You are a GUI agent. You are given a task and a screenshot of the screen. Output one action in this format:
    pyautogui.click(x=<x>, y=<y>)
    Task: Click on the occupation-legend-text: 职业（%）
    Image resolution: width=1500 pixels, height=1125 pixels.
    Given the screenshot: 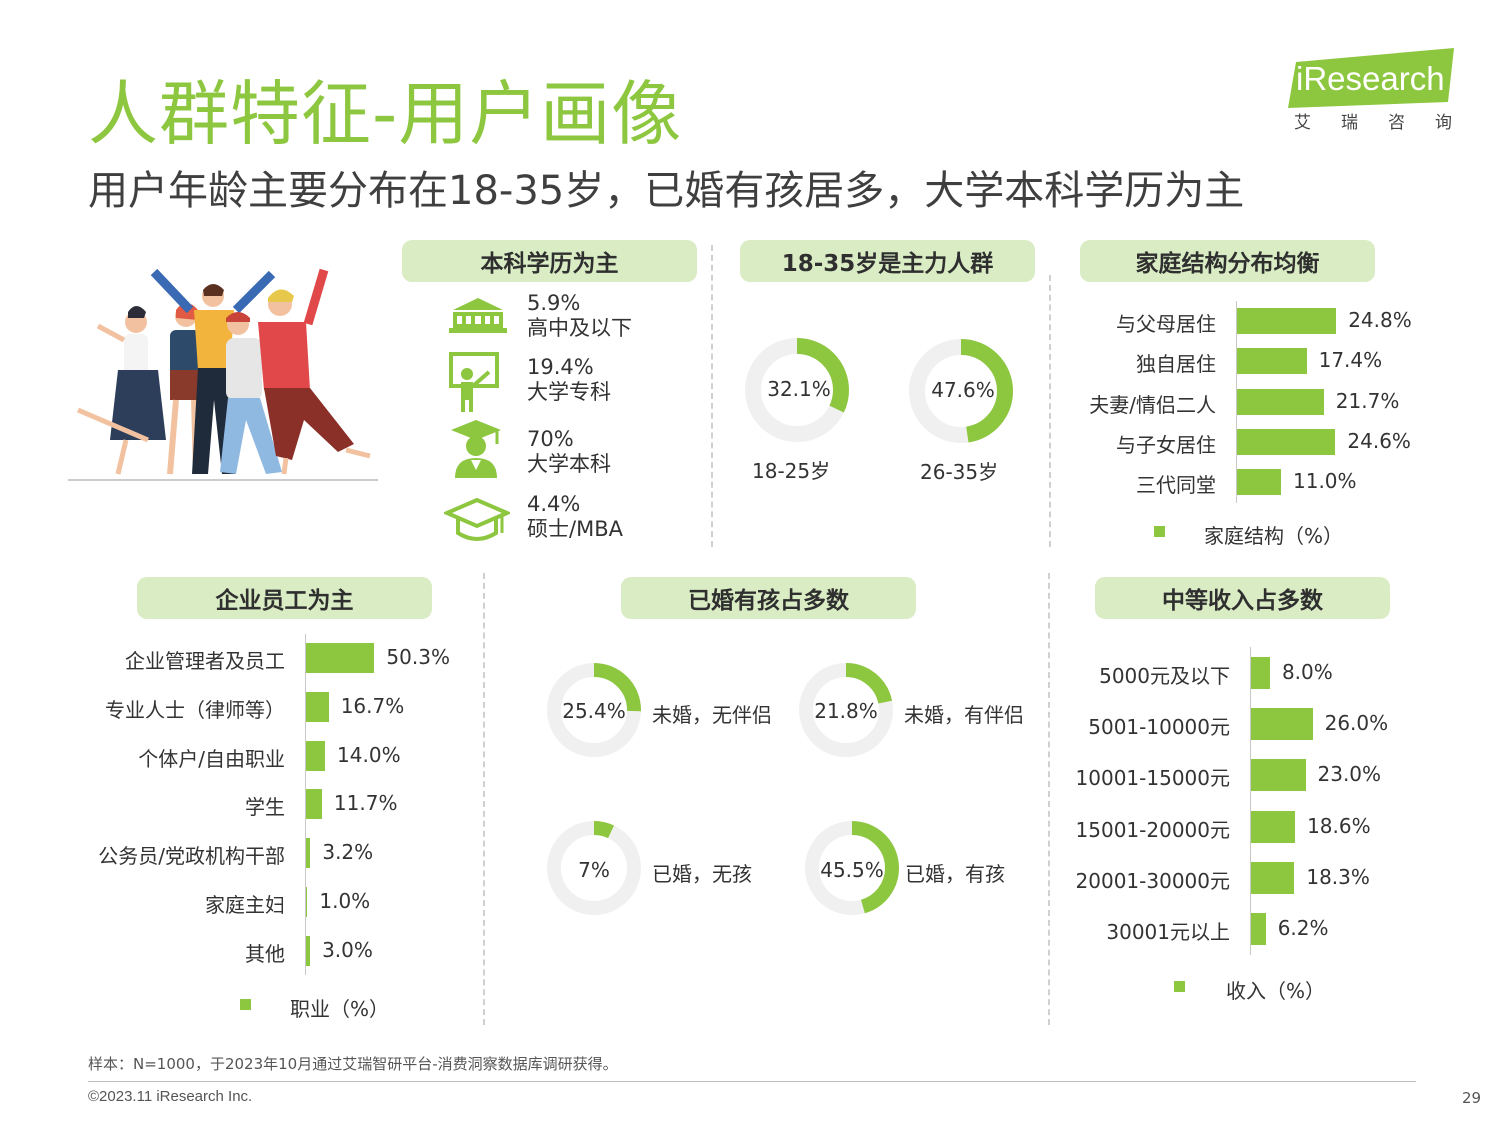 What is the action you would take?
    pyautogui.click(x=340, y=1009)
    